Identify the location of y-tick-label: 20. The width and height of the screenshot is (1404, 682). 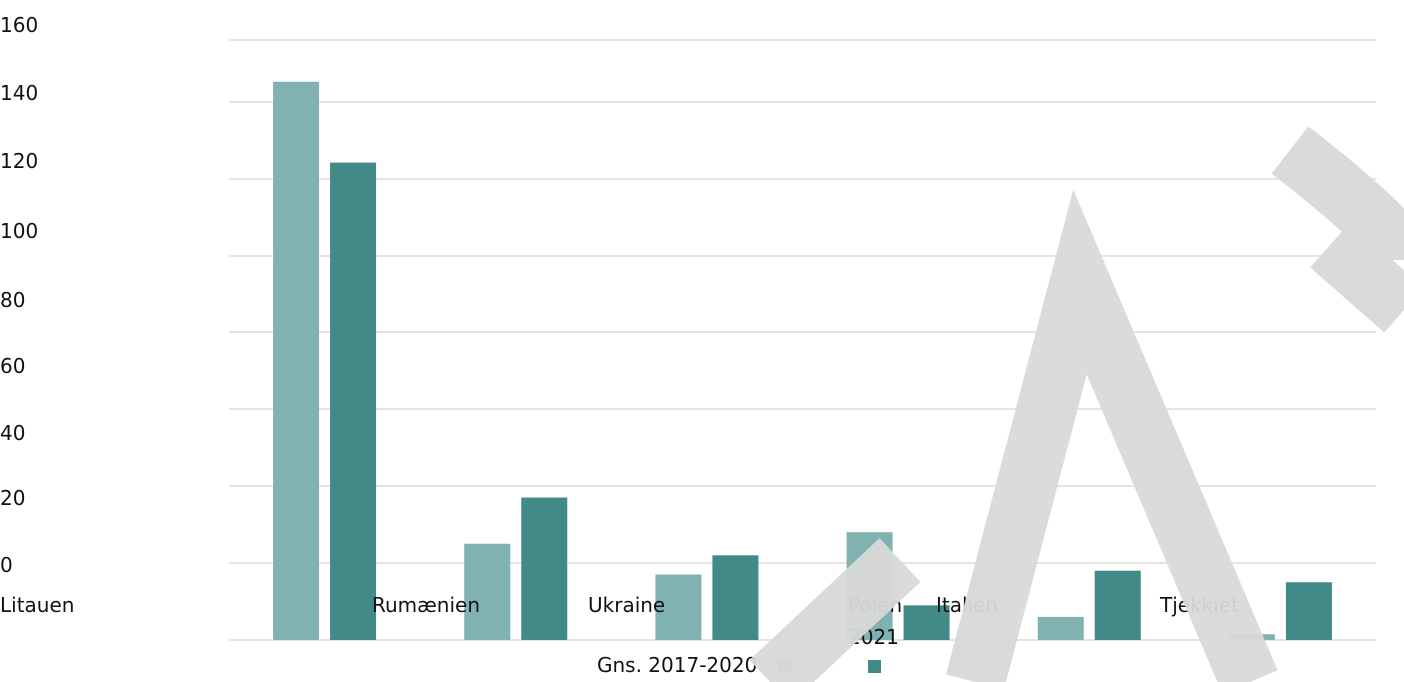
(12, 498).